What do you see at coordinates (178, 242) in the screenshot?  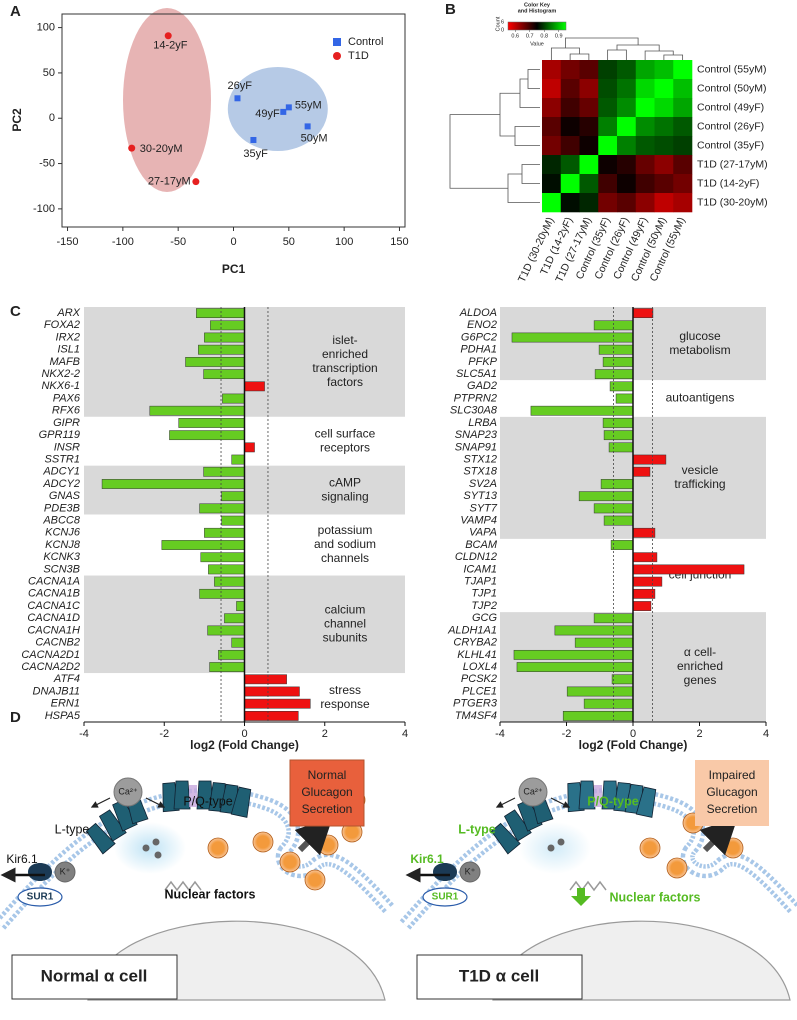 I see `x-tick-label: -50` at bounding box center [178, 242].